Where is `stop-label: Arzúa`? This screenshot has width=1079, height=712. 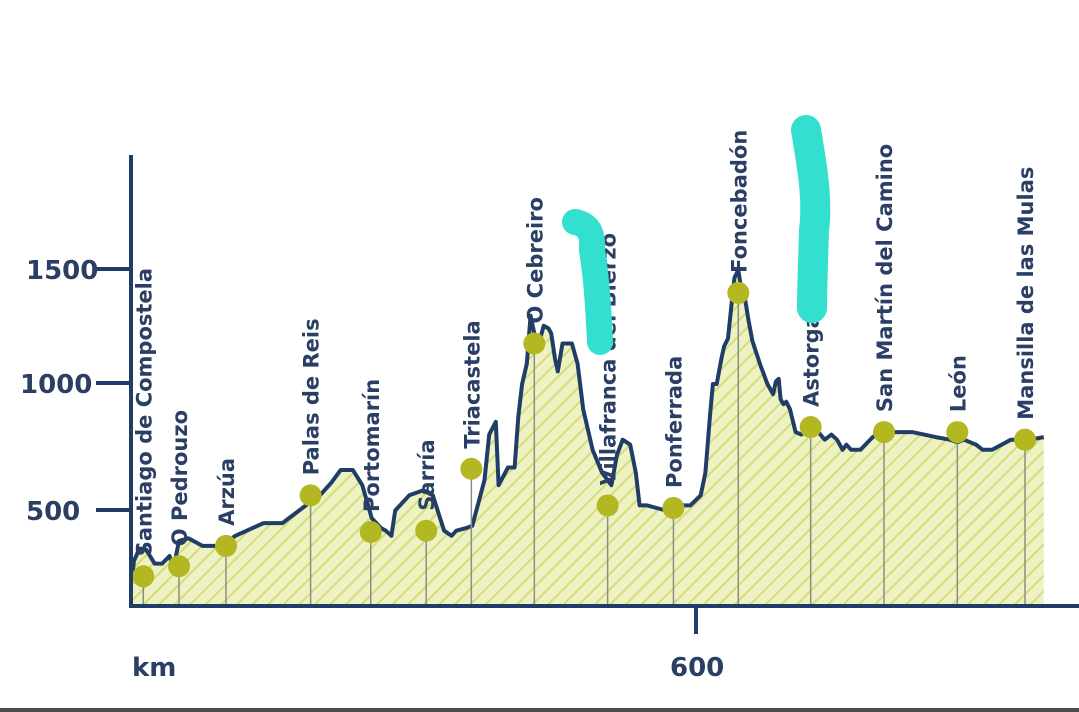 stop-label: Arzúa is located at coordinates (227, 492).